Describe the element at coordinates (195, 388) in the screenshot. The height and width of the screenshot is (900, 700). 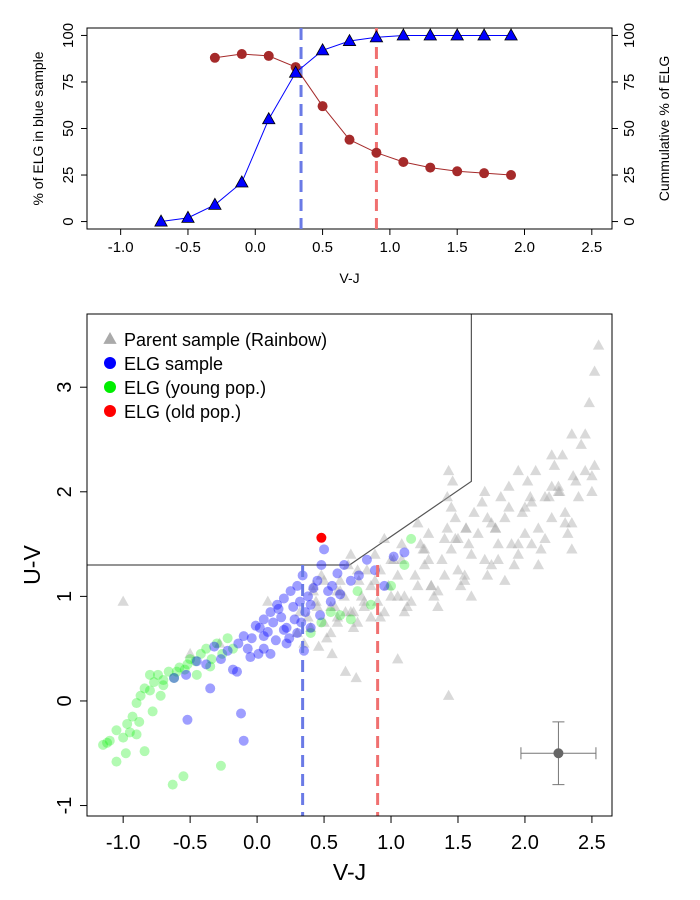
I see `legend-label: ELG (young pop.)` at that location.